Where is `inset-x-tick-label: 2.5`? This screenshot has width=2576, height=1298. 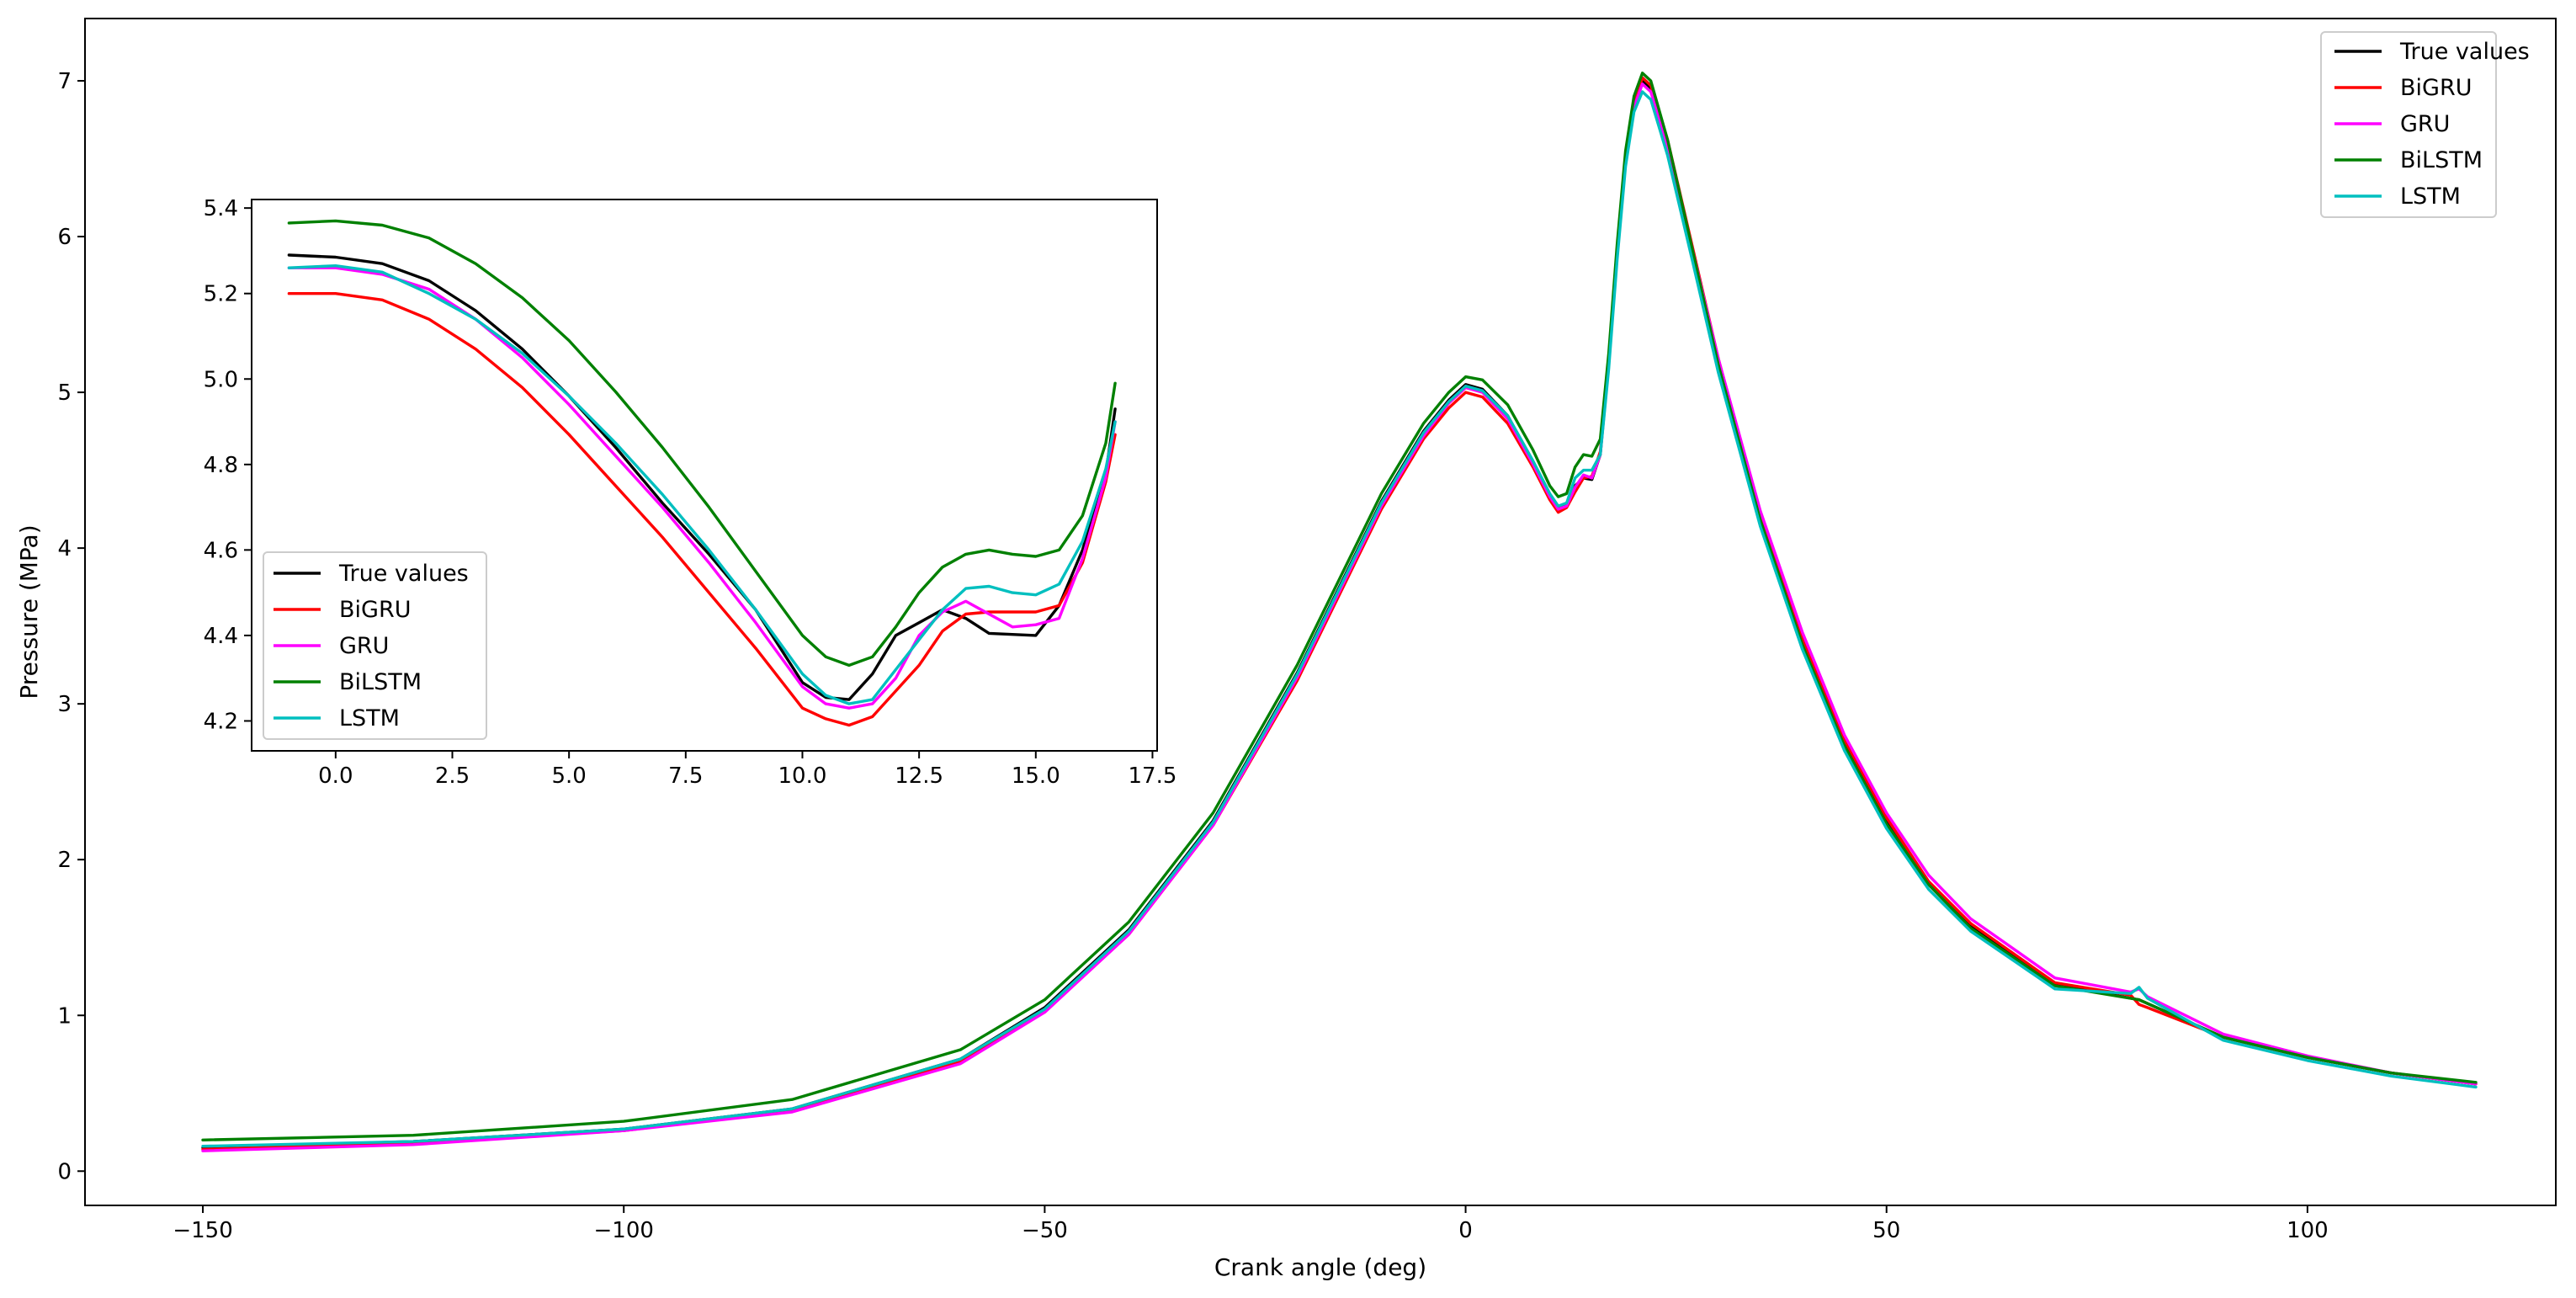
inset-x-tick-label: 2.5 is located at coordinates (453, 776).